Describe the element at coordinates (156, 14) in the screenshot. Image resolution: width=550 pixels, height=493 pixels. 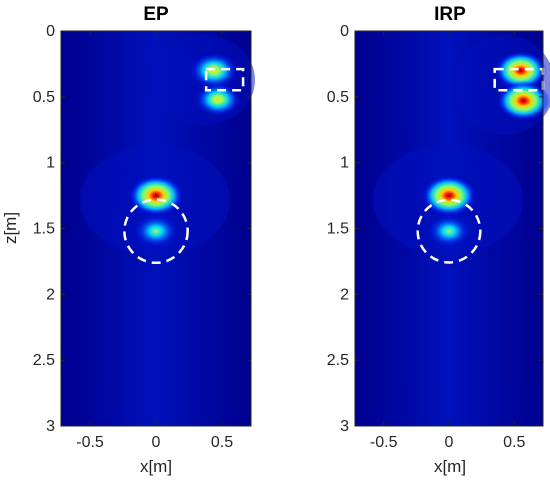
I see `chart-title: EP` at that location.